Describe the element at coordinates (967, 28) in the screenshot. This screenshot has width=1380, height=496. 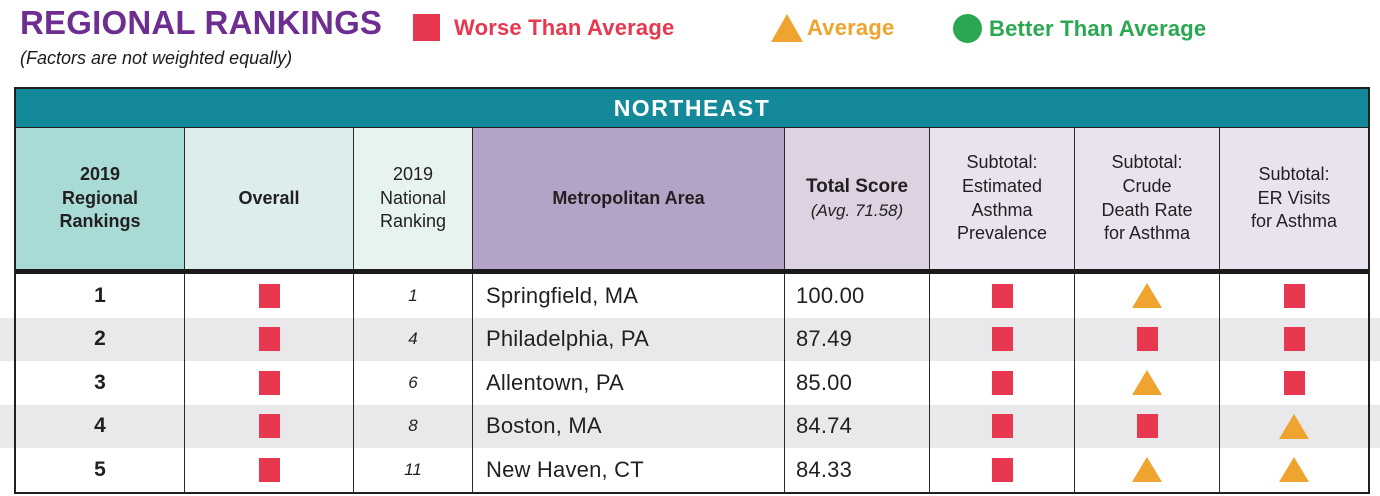
I see `better-circle-icon` at that location.